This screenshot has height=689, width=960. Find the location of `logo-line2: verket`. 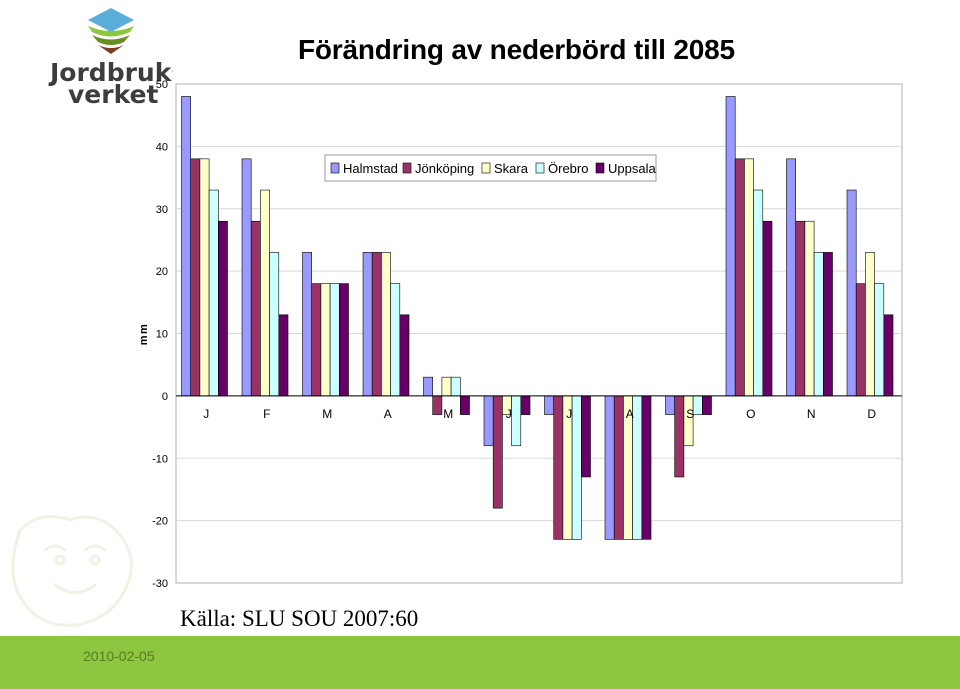

logo-line2: verket is located at coordinates (113, 93).